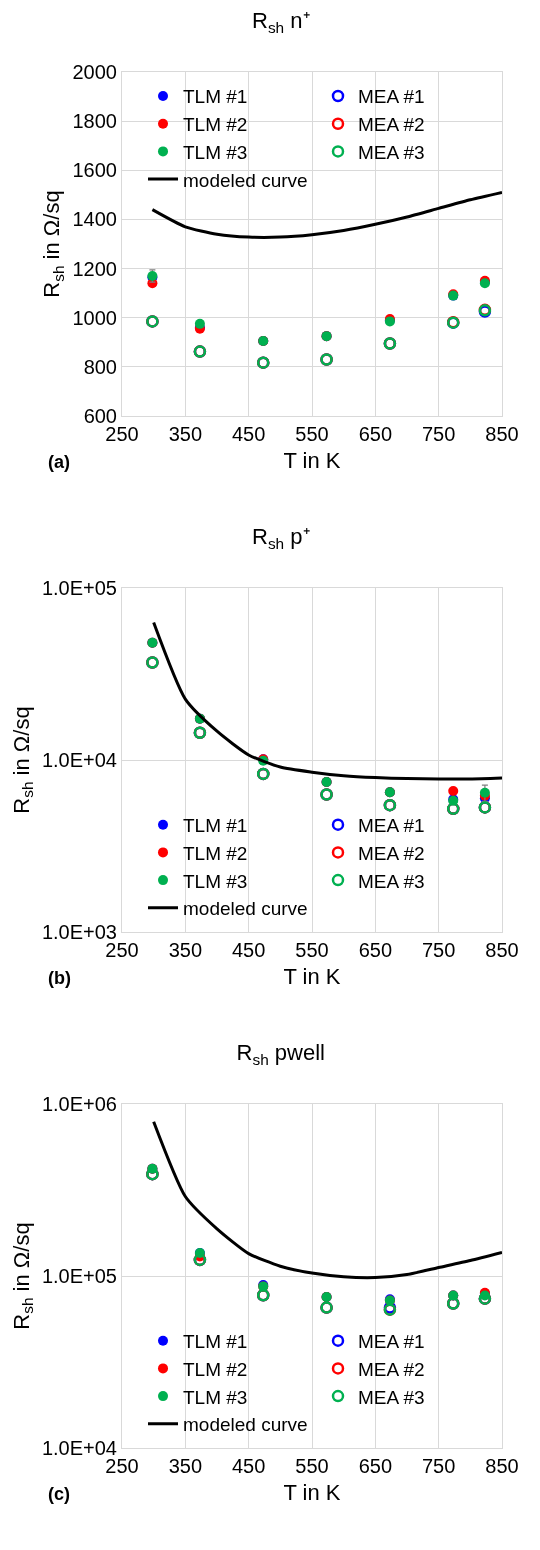 The height and width of the screenshot is (1550, 540). What do you see at coordinates (59, 462) in the screenshot?
I see `text: (a)` at bounding box center [59, 462].